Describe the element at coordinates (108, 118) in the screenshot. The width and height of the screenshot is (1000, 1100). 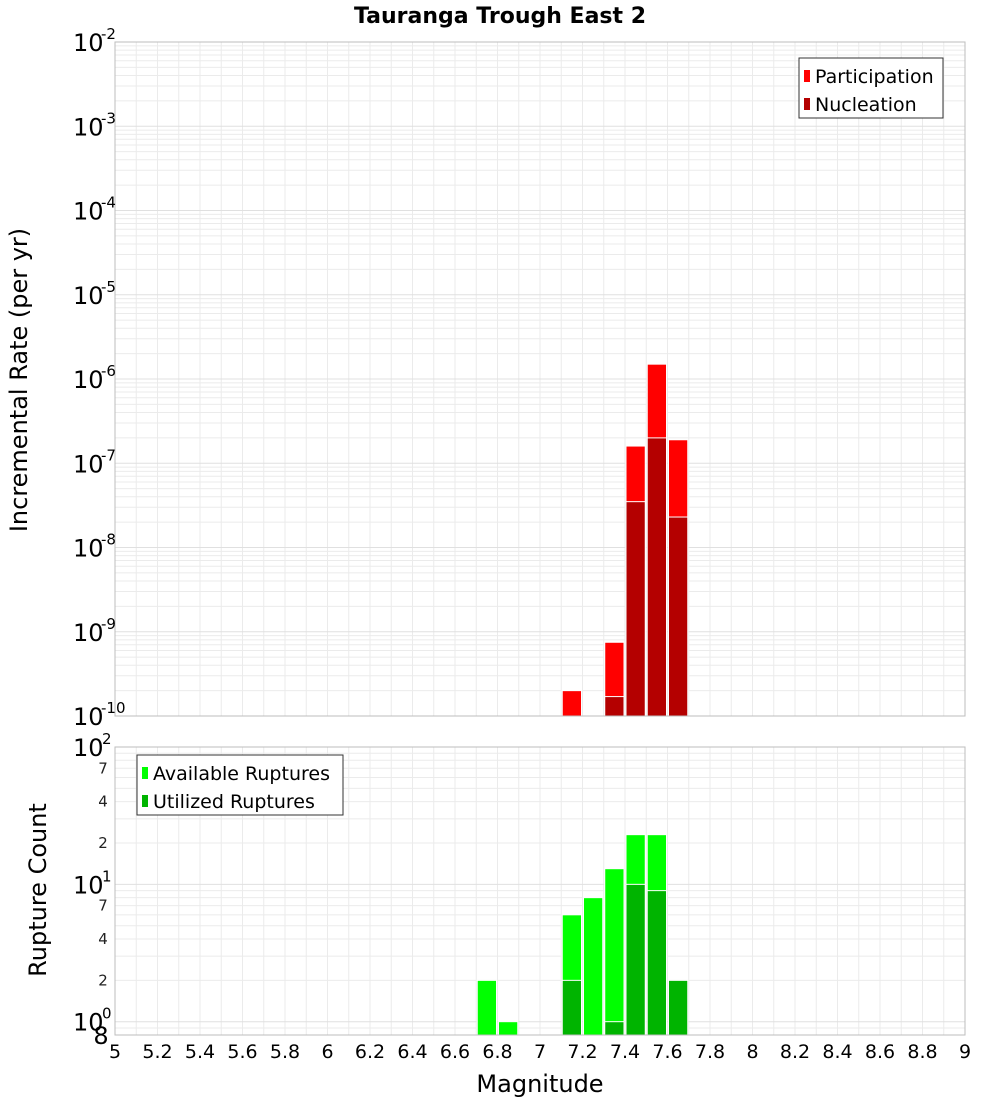
I see `rate-y-tick-exponent: -3` at that location.